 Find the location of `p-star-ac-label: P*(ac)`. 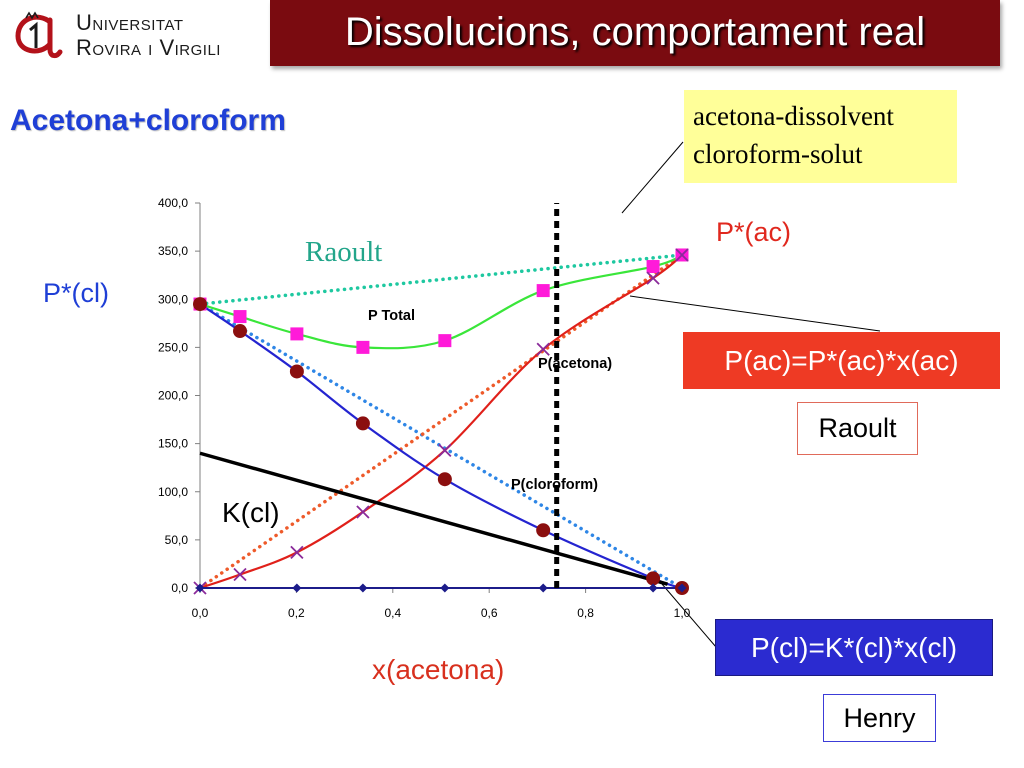

p-star-ac-label: P*(ac) is located at coordinates (754, 232).